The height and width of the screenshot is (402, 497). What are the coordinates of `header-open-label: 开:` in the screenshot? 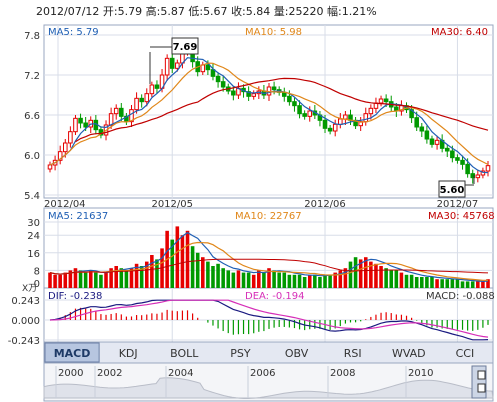 It's located at (110, 11).